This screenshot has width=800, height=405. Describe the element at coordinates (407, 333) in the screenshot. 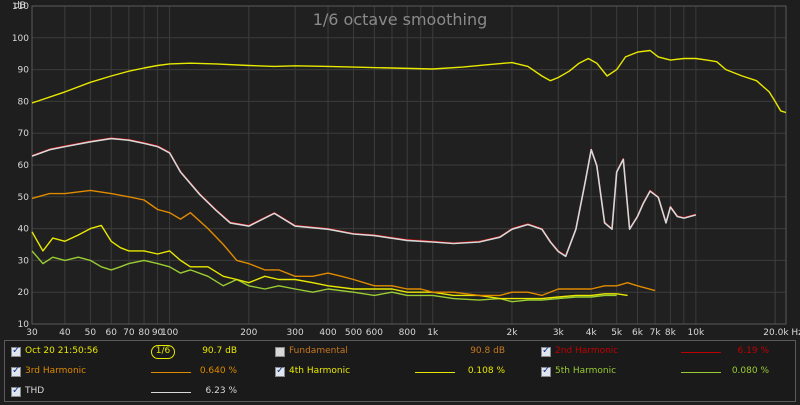

I see `x-tick-label: 800` at that location.